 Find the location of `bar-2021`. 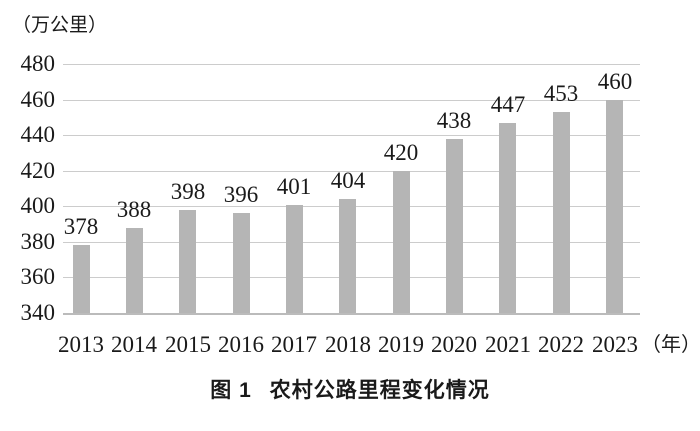

bar-2021 is located at coordinates (507, 218).